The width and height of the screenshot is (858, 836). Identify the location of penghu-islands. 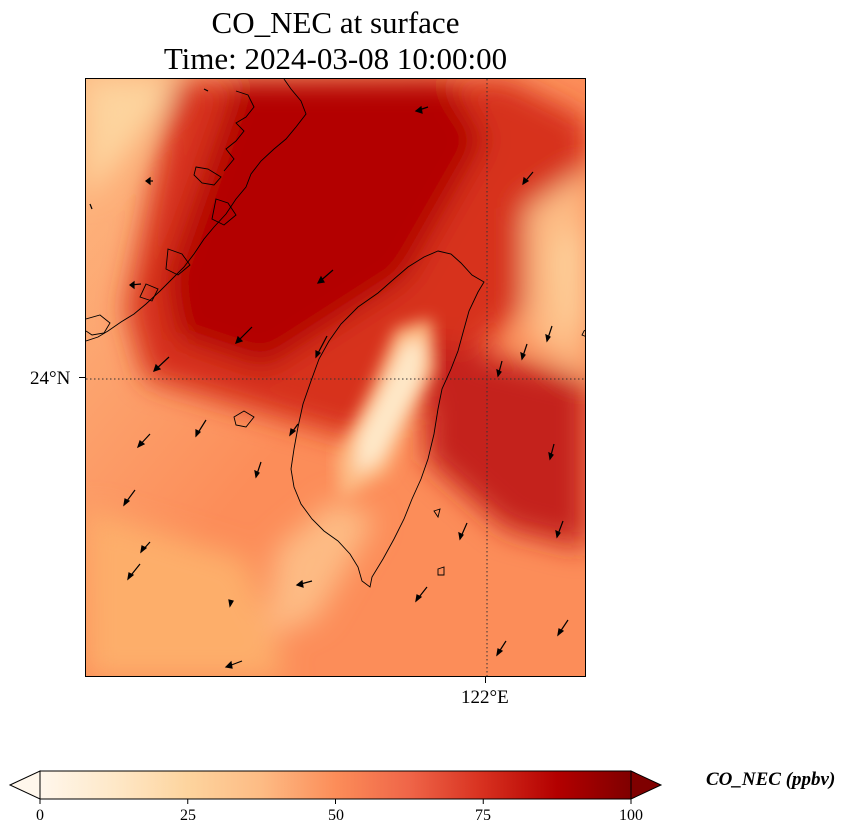
(244, 419).